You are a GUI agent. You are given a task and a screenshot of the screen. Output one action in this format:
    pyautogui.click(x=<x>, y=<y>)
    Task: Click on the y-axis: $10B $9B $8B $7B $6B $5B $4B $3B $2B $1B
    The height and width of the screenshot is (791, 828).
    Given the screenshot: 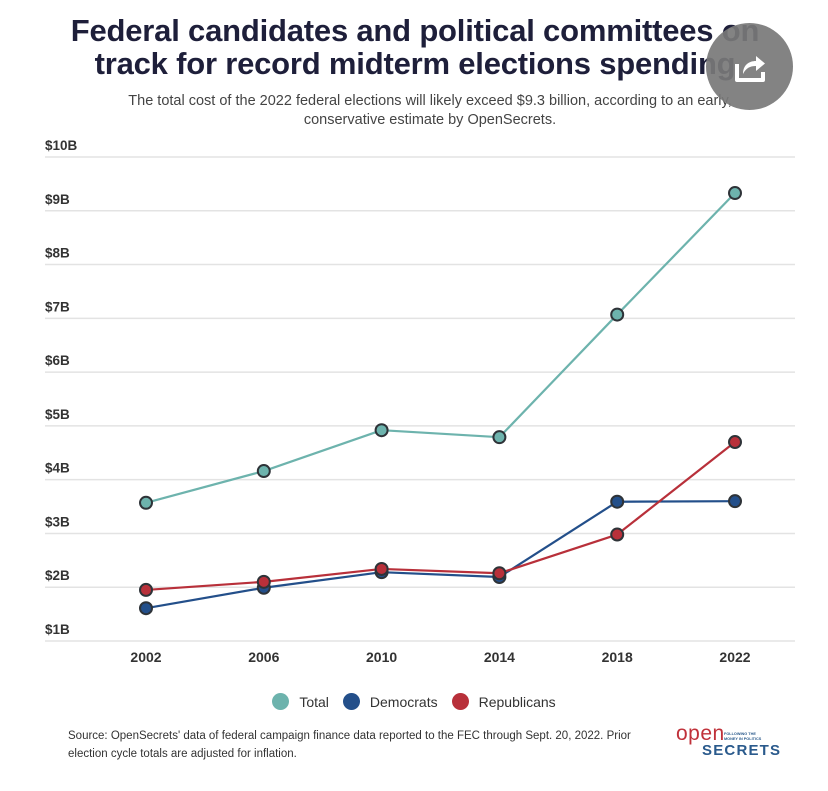 What is the action you would take?
    pyautogui.click(x=61, y=387)
    